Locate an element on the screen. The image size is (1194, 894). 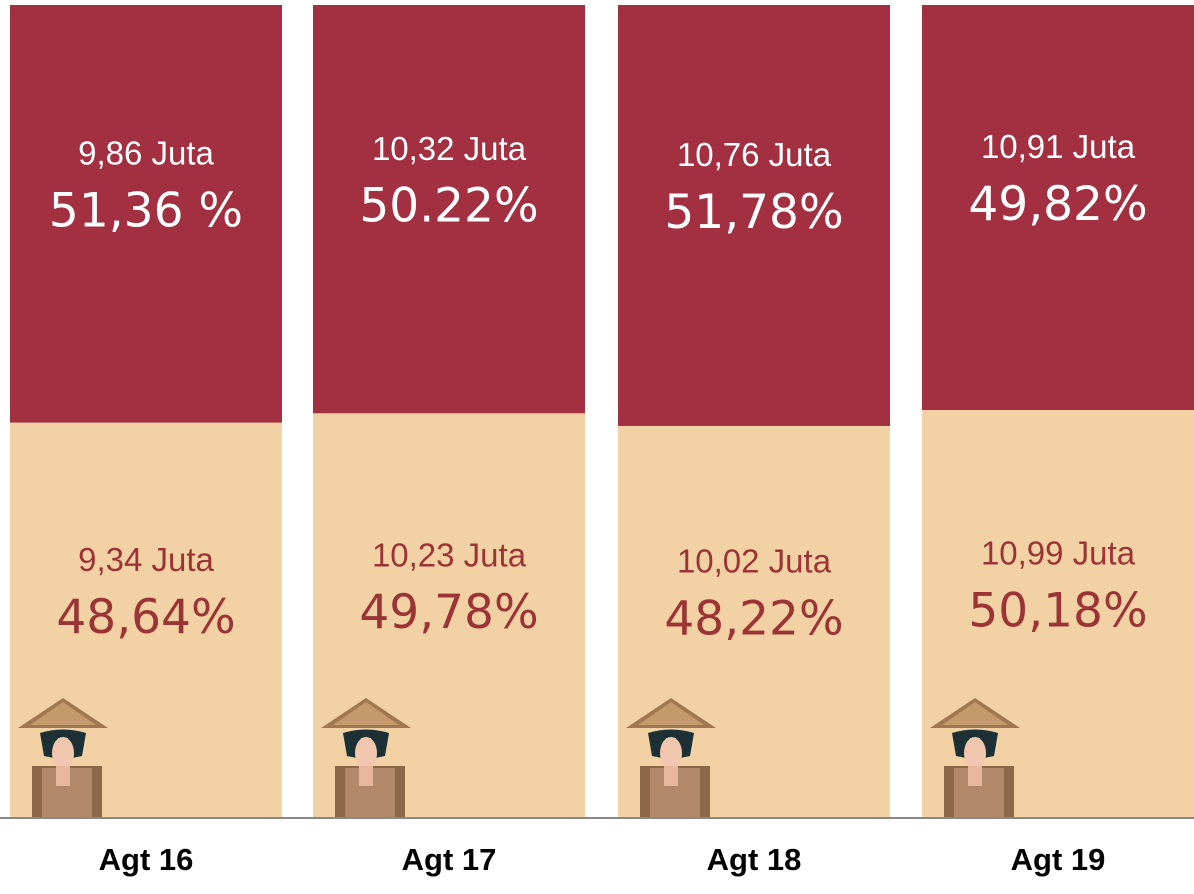
amount-label: 9,34 Juta is located at coordinates (146, 559).